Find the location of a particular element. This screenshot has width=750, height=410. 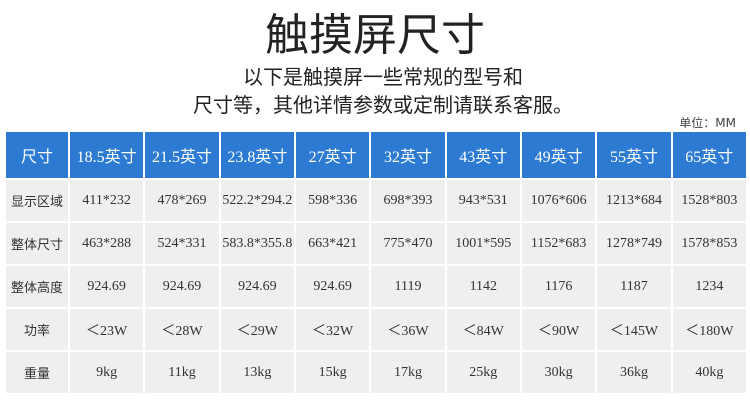

table-cell: 36kg is located at coordinates (634, 372).